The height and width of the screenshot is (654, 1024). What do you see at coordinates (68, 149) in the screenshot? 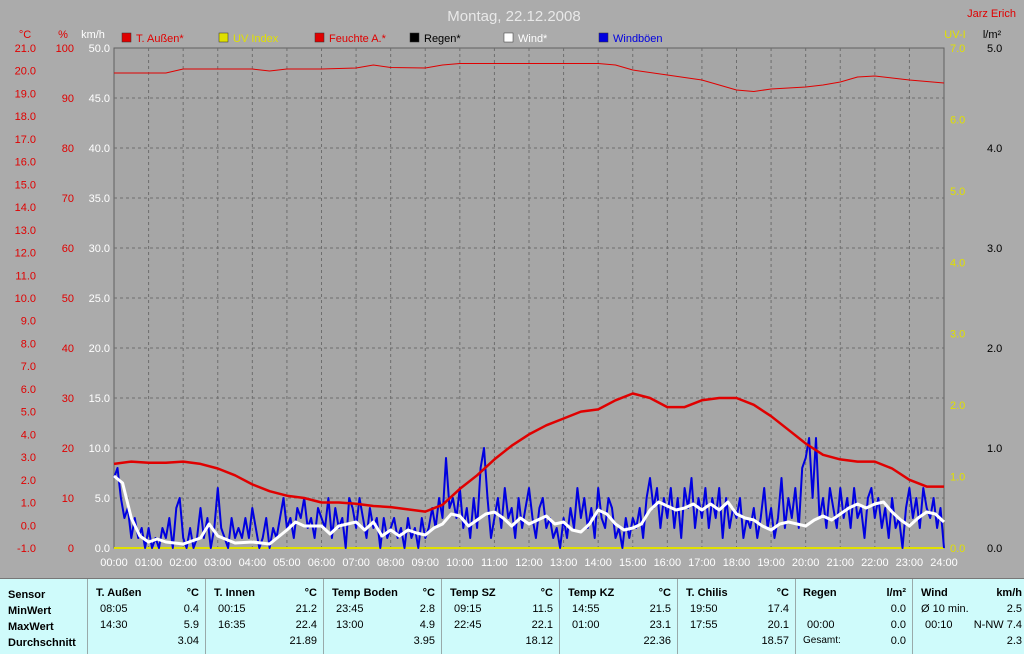
I see `humidity-axis-tick: 80` at bounding box center [68, 149].